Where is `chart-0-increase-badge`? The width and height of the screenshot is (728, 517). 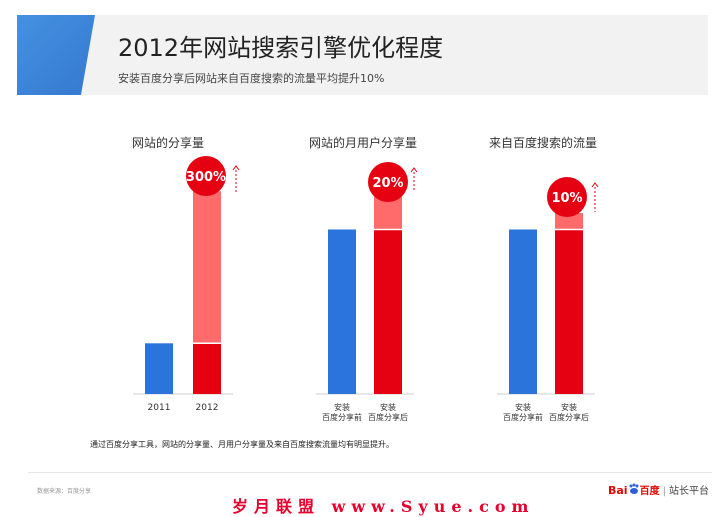
chart-0-increase-badge is located at coordinates (206, 176).